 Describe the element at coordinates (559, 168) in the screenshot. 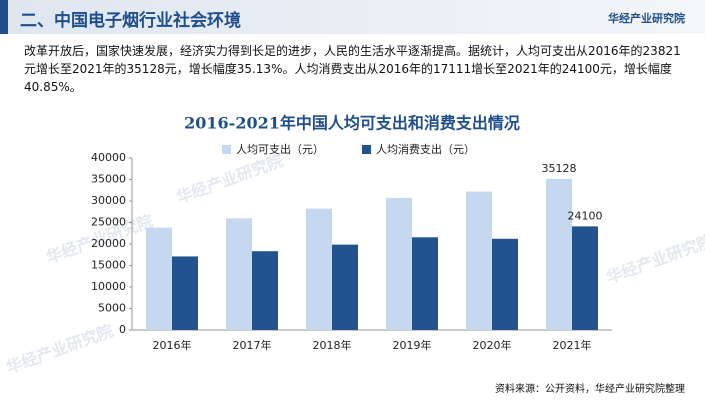

I see `data-label: 35128` at that location.